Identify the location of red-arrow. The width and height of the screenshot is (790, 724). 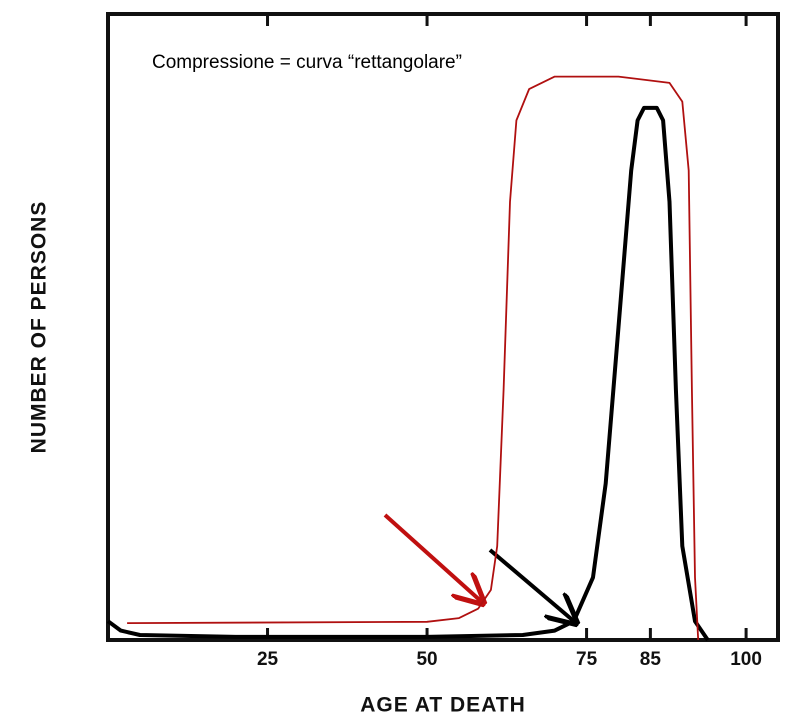
(433, 558).